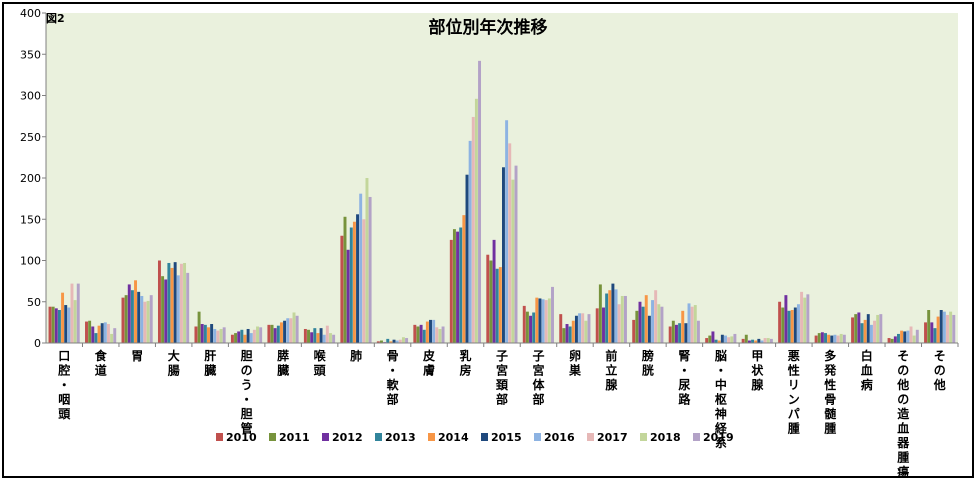 This screenshot has width=980, height=483. Describe the element at coordinates (247, 392) in the screenshot. I see `x-tick-label: 胆のう・胆管` at that location.